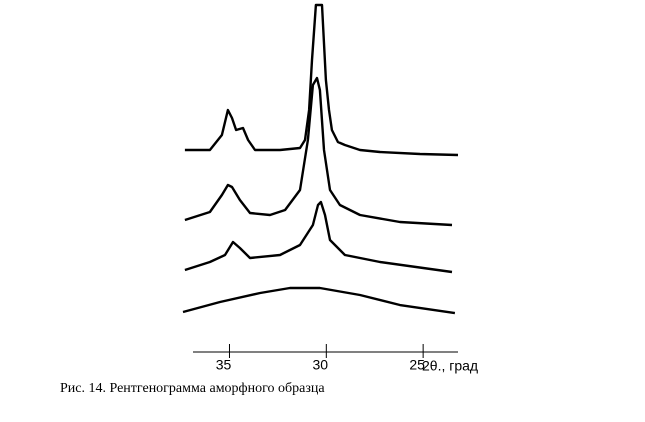  What do you see at coordinates (224, 365) in the screenshot?
I see `x-tick-label: 35` at bounding box center [224, 365].